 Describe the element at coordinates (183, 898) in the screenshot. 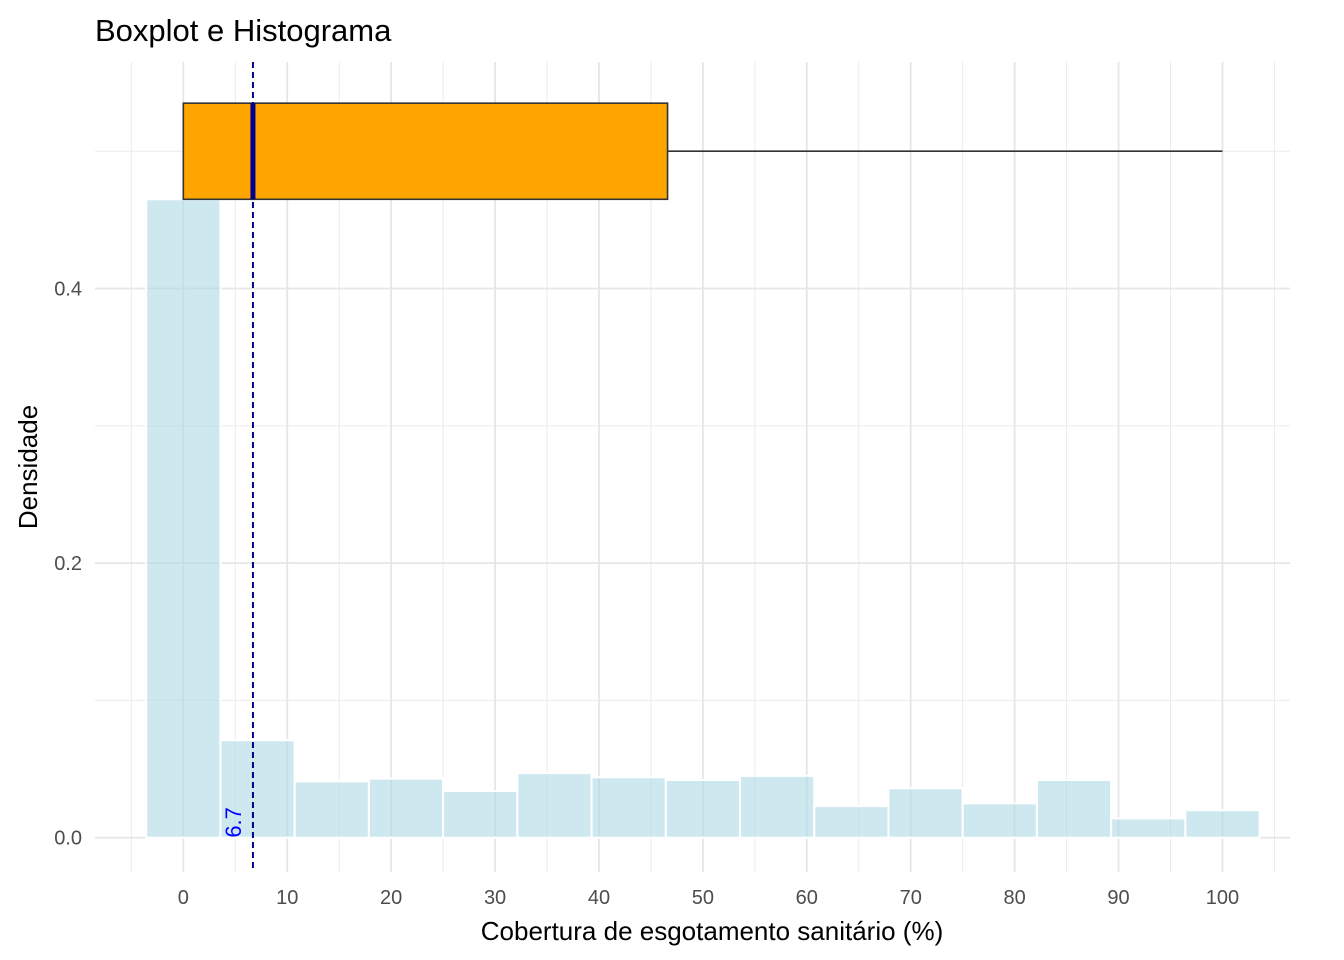

I see `x-tick-label: 0` at that location.